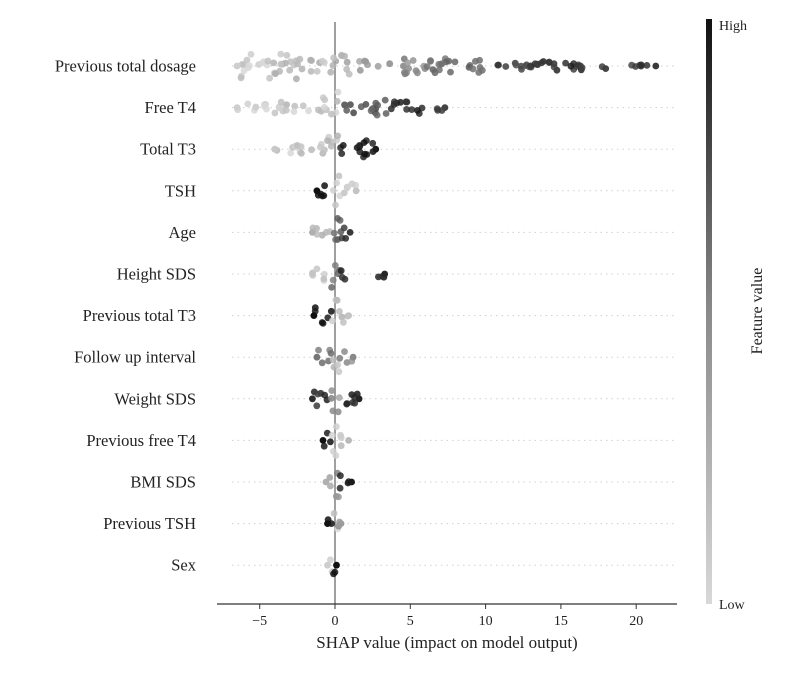  Describe the element at coordinates (561, 621) in the screenshot. I see `x-tick-label: 15` at that location.